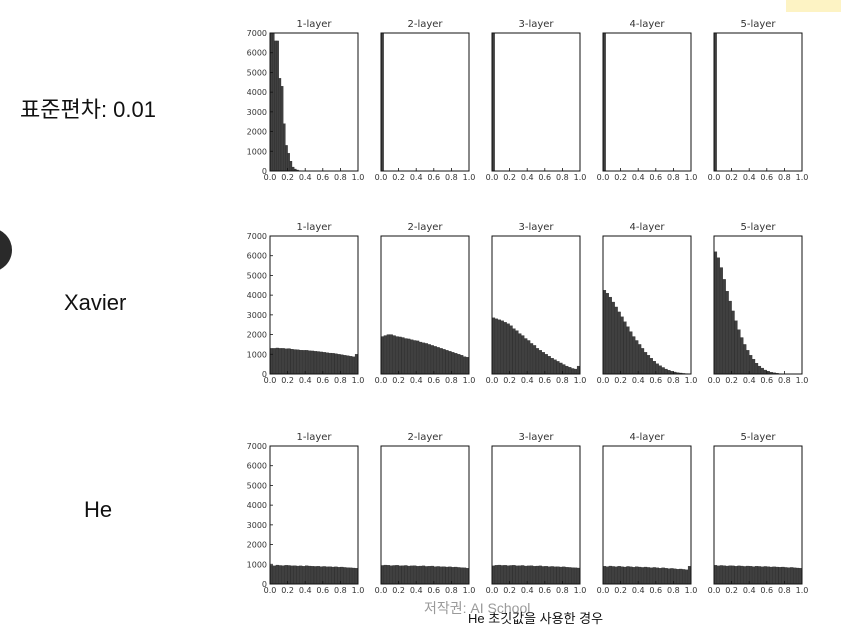 This screenshot has height=627, width=841. I want to click on chart-2-4-xtick-label: 0.4, so click(749, 590).